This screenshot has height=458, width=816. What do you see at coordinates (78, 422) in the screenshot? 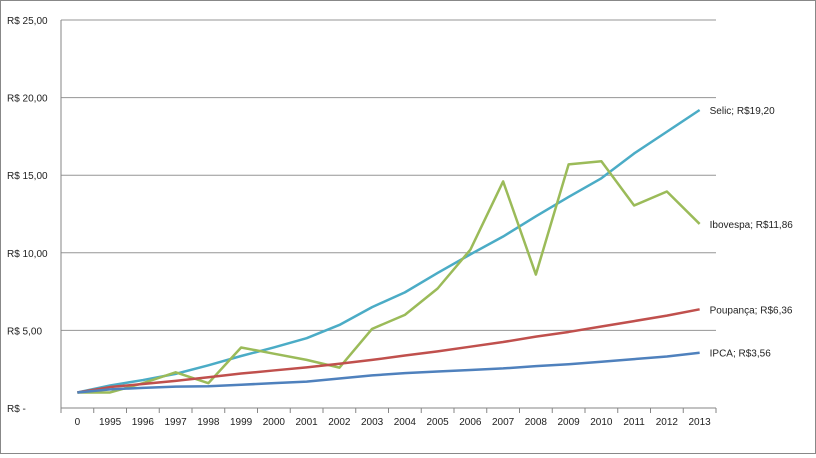
I see `x-tick-label: 0` at bounding box center [78, 422].